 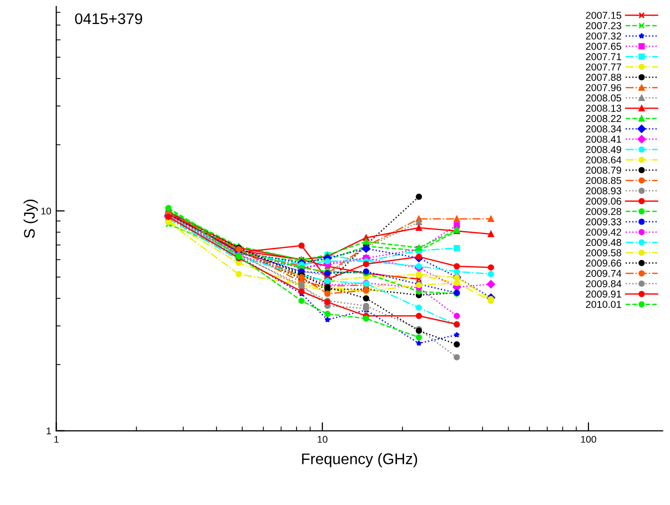 What do you see at coordinates (604, 232) in the screenshot?
I see `legend-label: 2009.42` at bounding box center [604, 232].